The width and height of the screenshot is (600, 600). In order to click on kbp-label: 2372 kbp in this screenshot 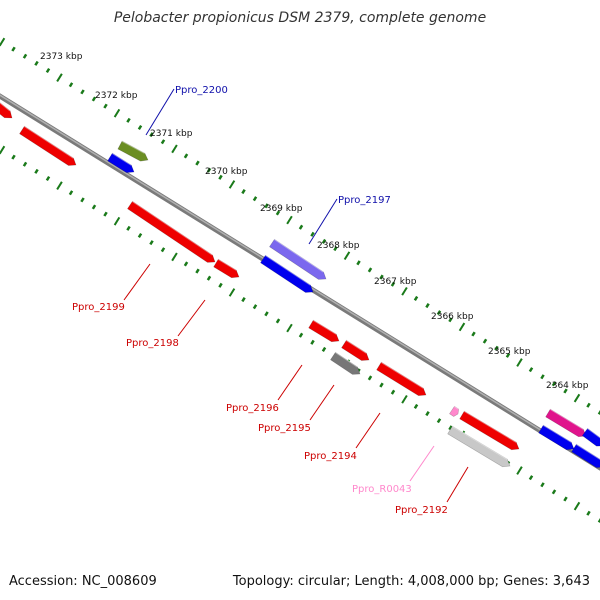, I will do `click(116, 96)`.